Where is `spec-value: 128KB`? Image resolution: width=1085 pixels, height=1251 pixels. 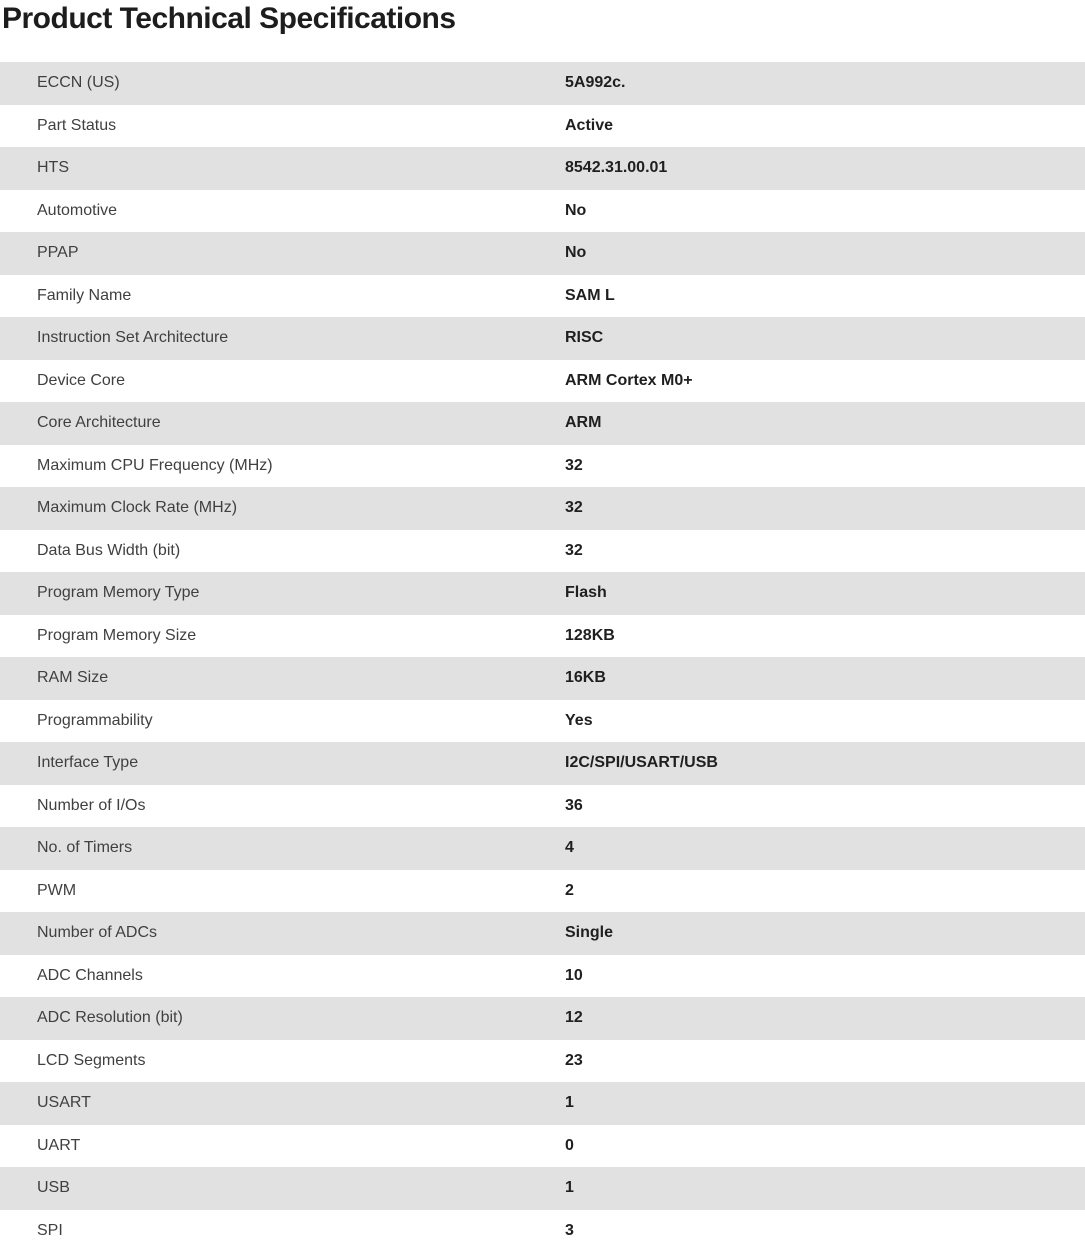
spec-value: 128KB is located at coordinates (590, 635).